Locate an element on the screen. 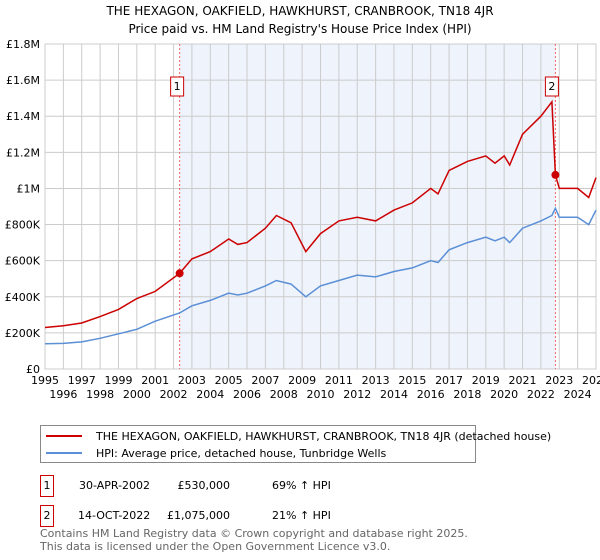 This screenshot has height=560, width=600. x-tick-label: 2005 is located at coordinates (229, 380).